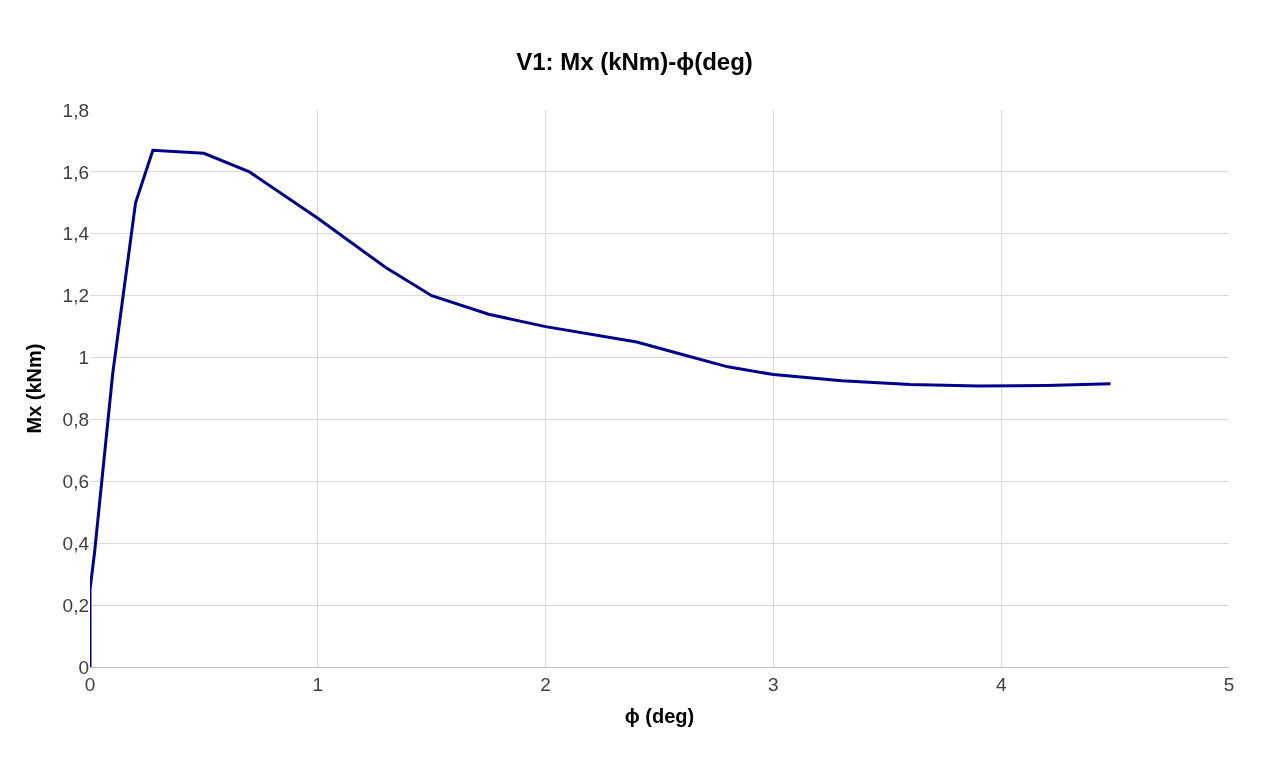 This screenshot has width=1269, height=757. What do you see at coordinates (634, 61) in the screenshot?
I see `chart-title: V1: Mx (kNm)-ϕ(deg)` at bounding box center [634, 61].